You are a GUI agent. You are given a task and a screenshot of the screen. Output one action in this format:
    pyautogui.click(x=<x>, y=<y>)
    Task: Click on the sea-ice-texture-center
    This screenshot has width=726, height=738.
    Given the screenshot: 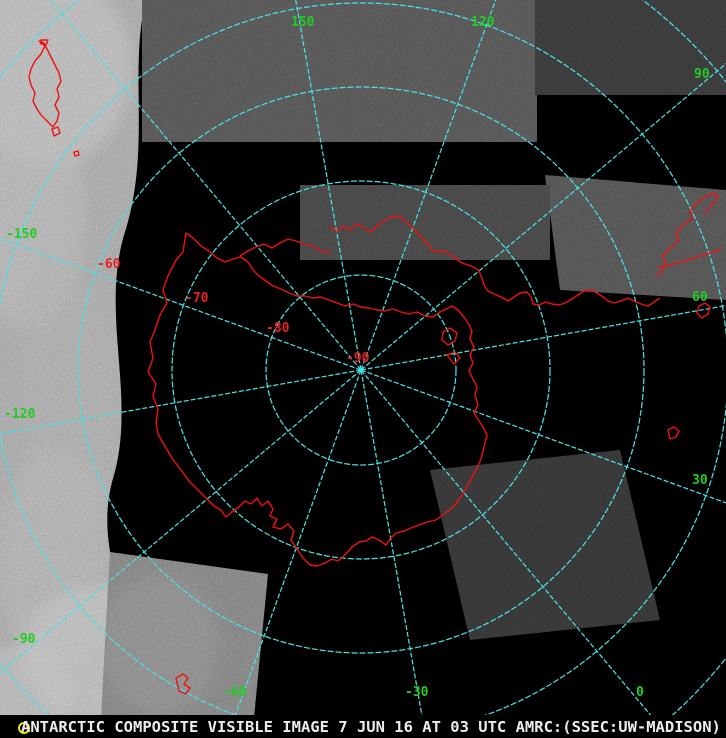 What is the action you would take?
    pyautogui.click(x=425, y=222)
    